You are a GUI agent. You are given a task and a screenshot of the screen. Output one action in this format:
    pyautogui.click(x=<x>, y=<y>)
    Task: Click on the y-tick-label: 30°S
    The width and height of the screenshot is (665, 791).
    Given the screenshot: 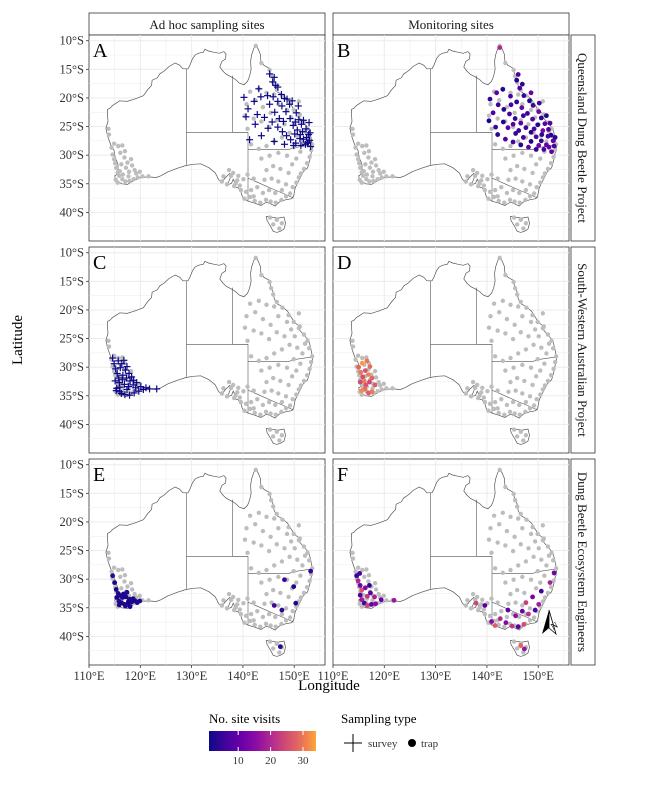 What is the action you would take?
    pyautogui.click(x=72, y=579)
    